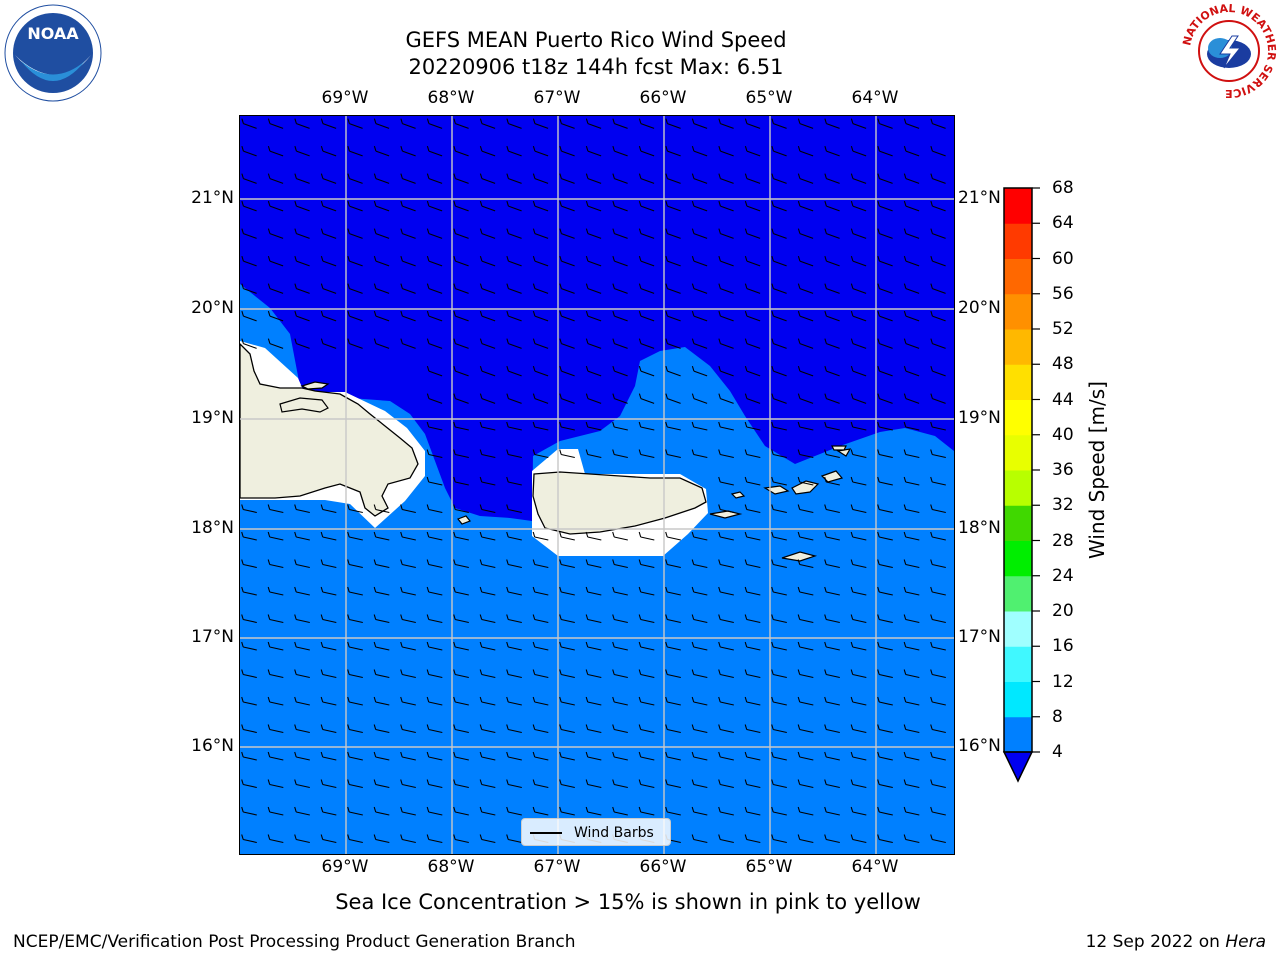 The height and width of the screenshot is (960, 1280). Describe the element at coordinates (1063, 188) in the screenshot. I see `colorbar-tick-label: 68` at that location.